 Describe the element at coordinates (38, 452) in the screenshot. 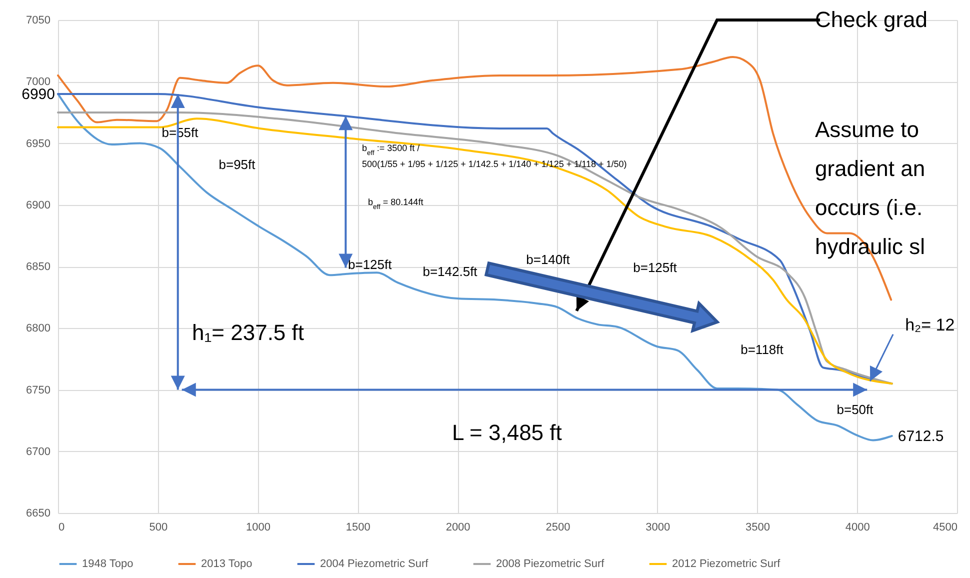

I see `y-tick-label: 6700` at that location.